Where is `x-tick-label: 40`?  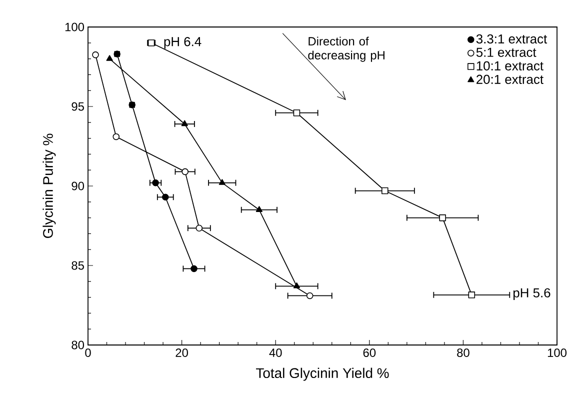
x-tick-label: 40 is located at coordinates (275, 352).